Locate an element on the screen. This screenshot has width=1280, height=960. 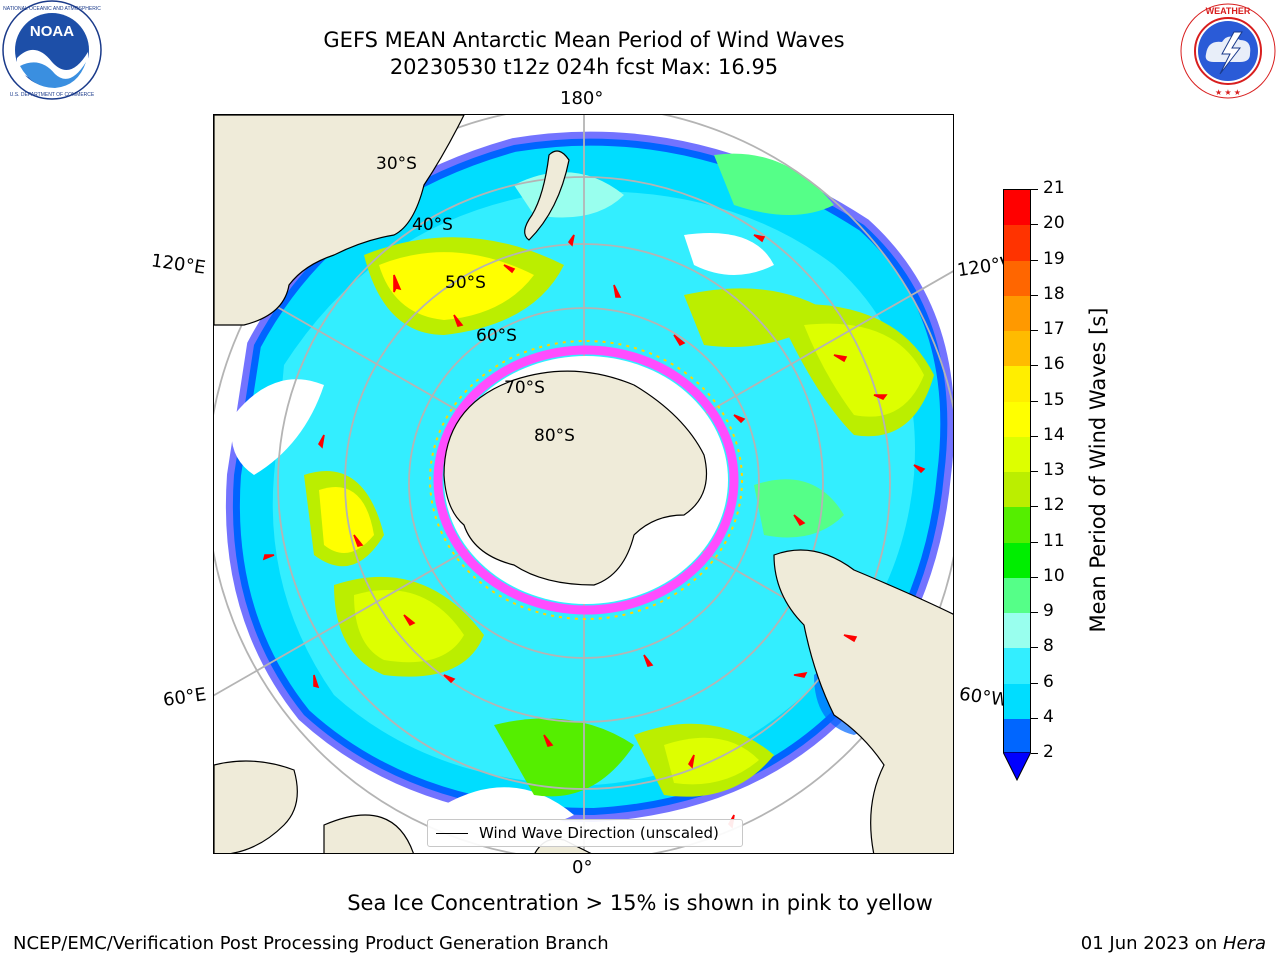
footer-machine: Hera is located at coordinates (1244, 943).